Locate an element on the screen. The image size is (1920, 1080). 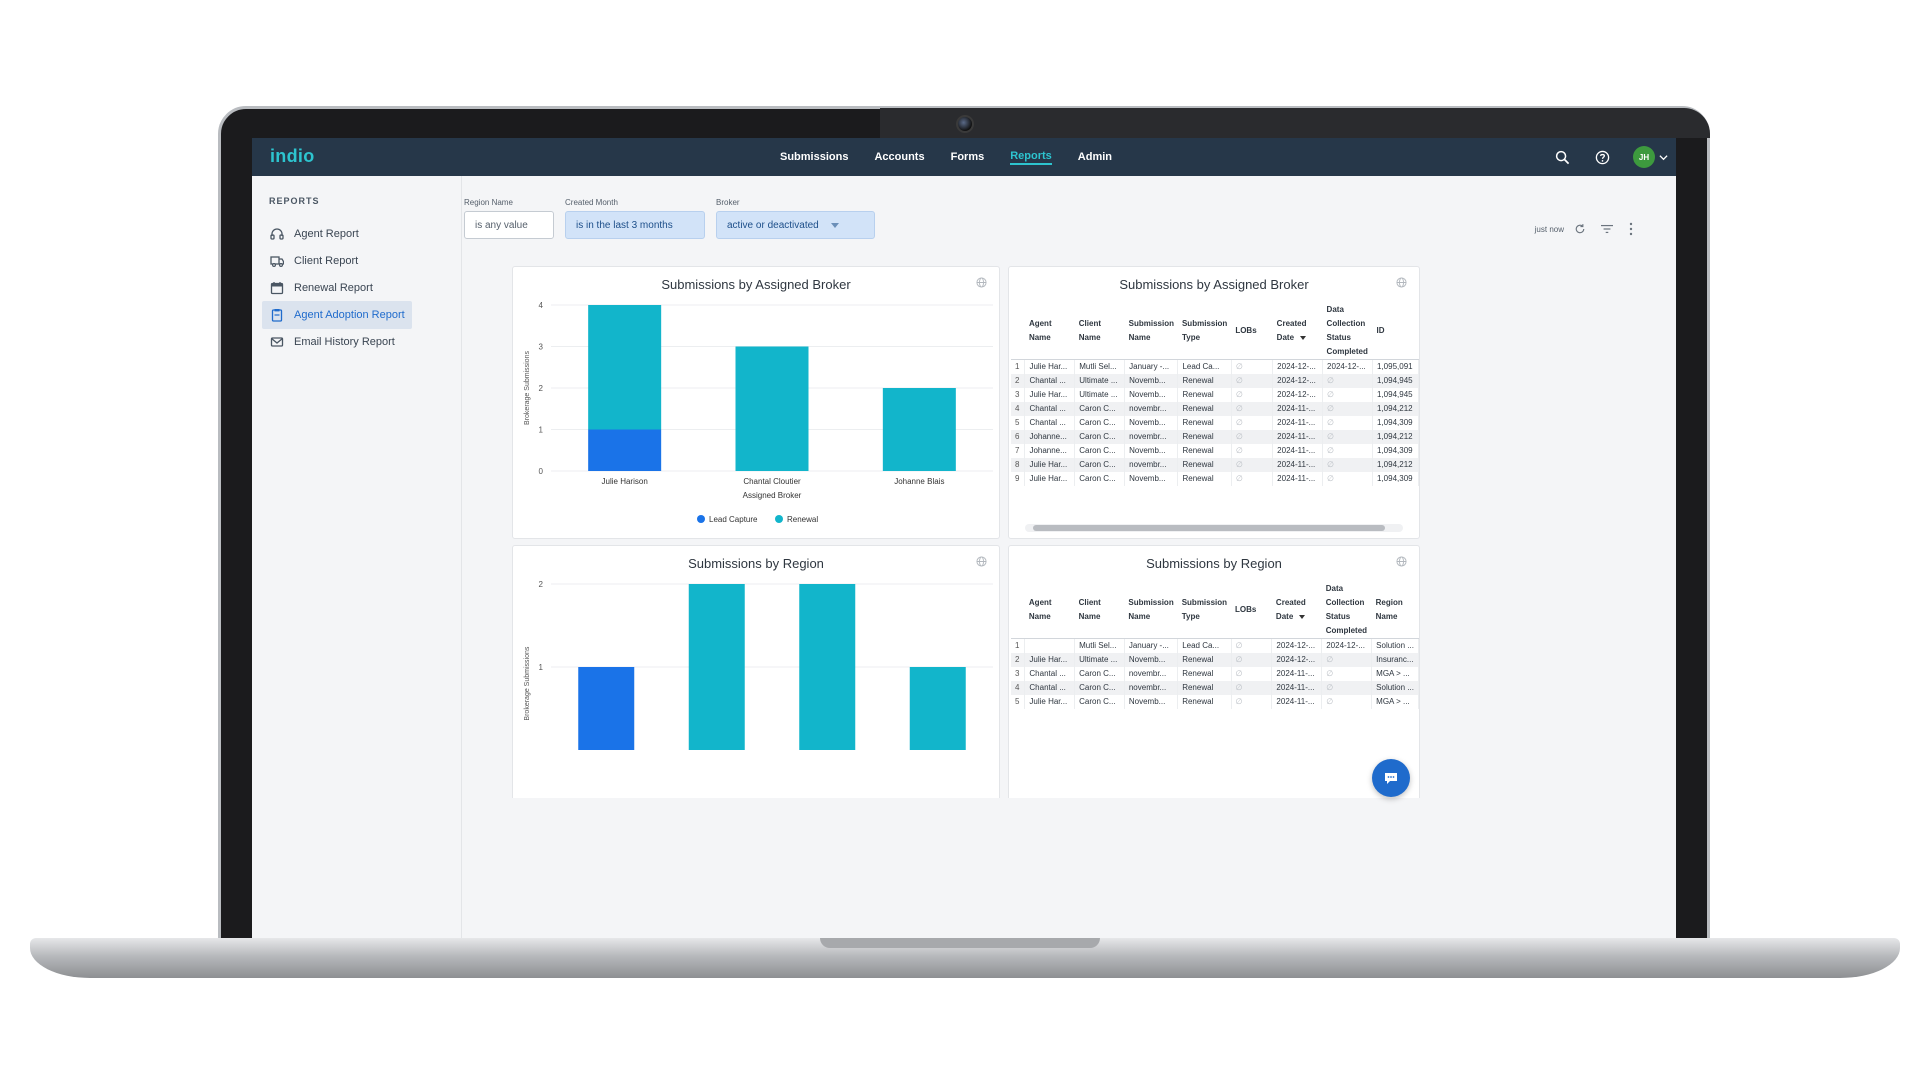
search-icon is located at coordinates (1562, 157).